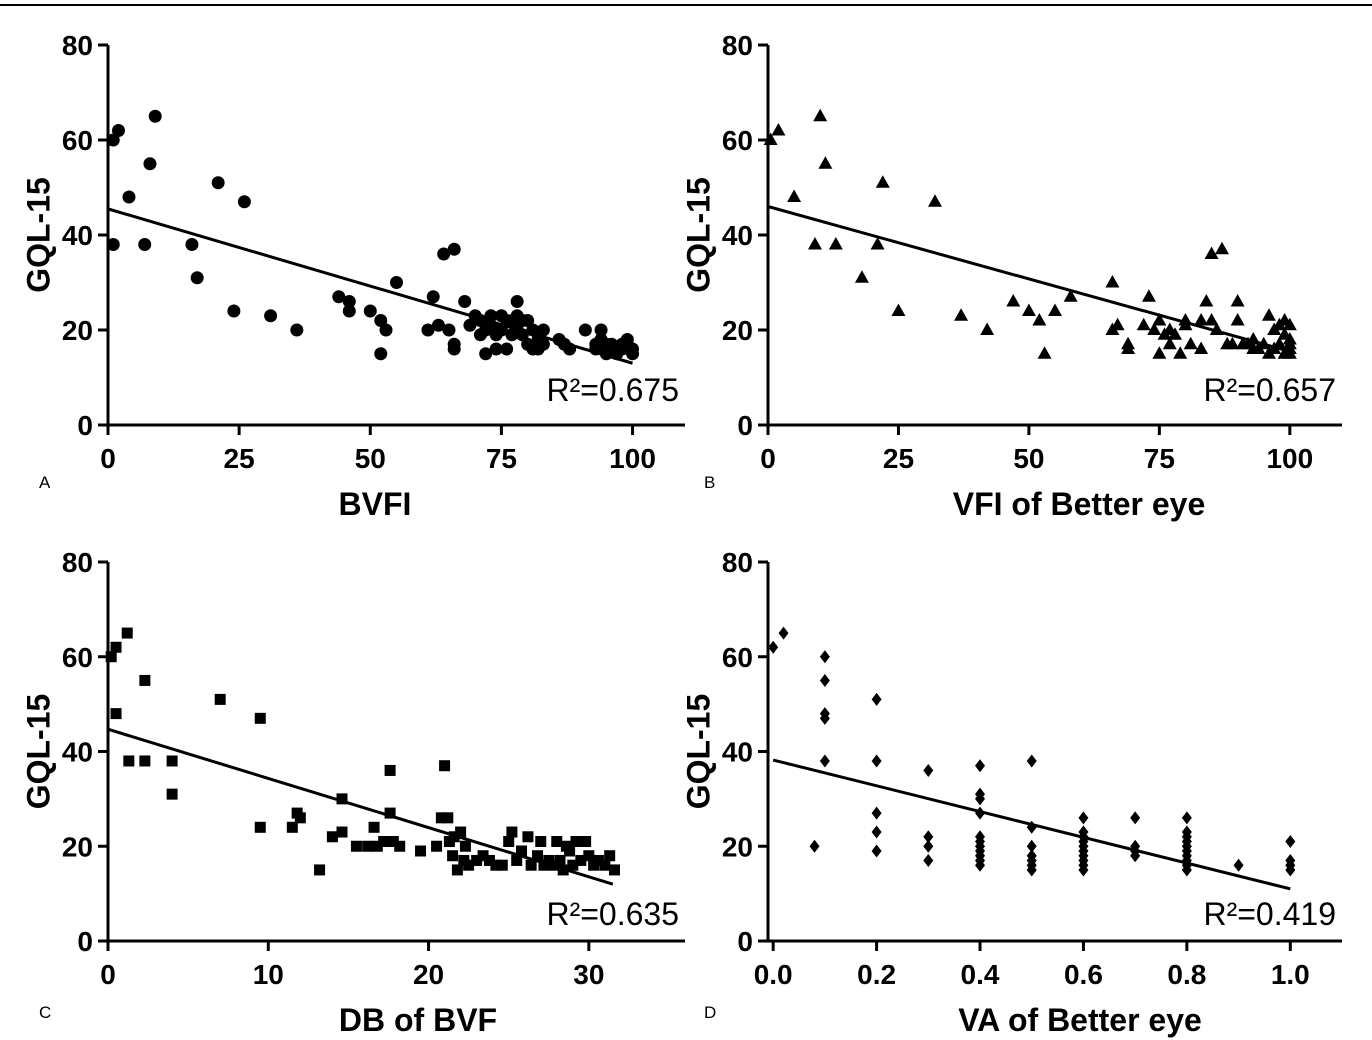 Image resolution: width=1372 pixels, height=1040 pixels. Describe the element at coordinates (737, 330) in the screenshot. I see `panel-b-y-tick-label: 20` at that location.